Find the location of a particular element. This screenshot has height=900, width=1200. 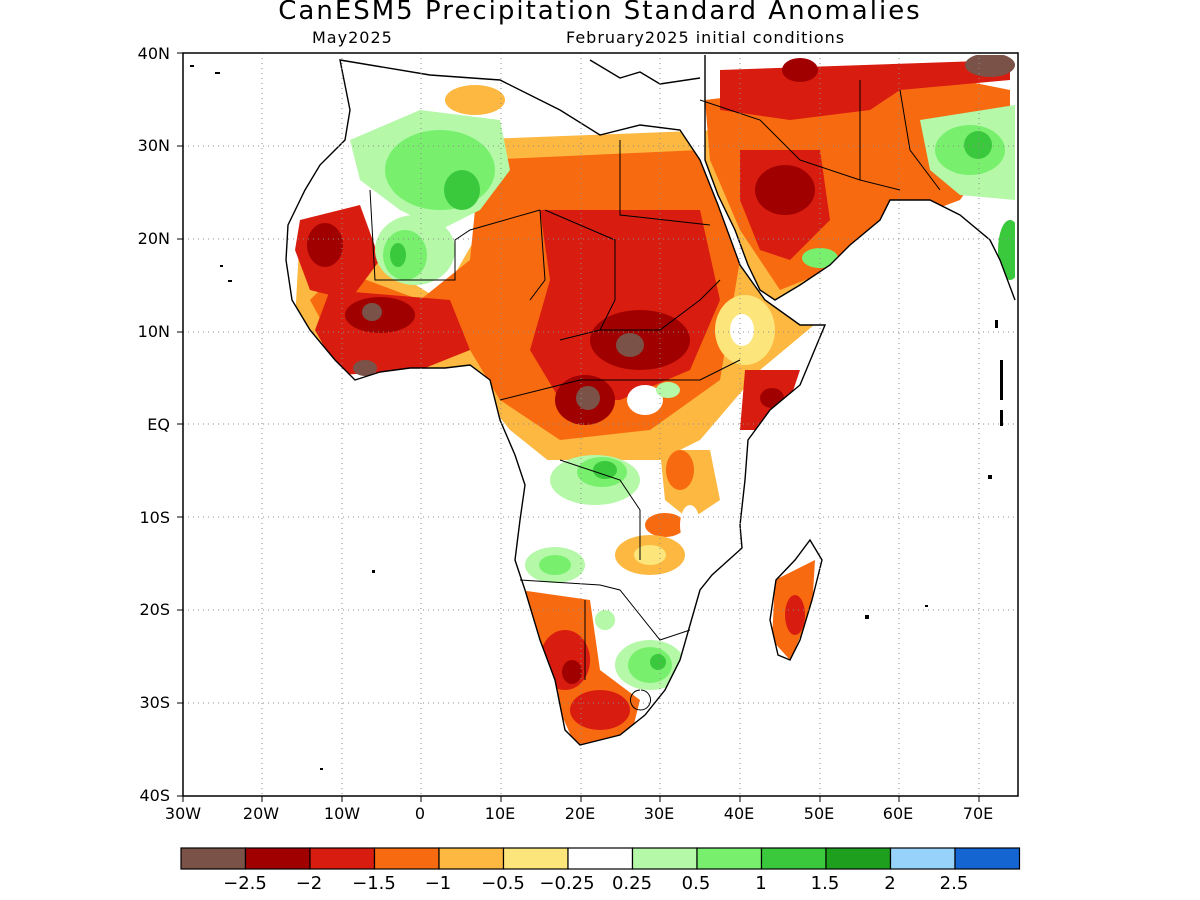

lon-label: 50E is located at coordinates (819, 813).